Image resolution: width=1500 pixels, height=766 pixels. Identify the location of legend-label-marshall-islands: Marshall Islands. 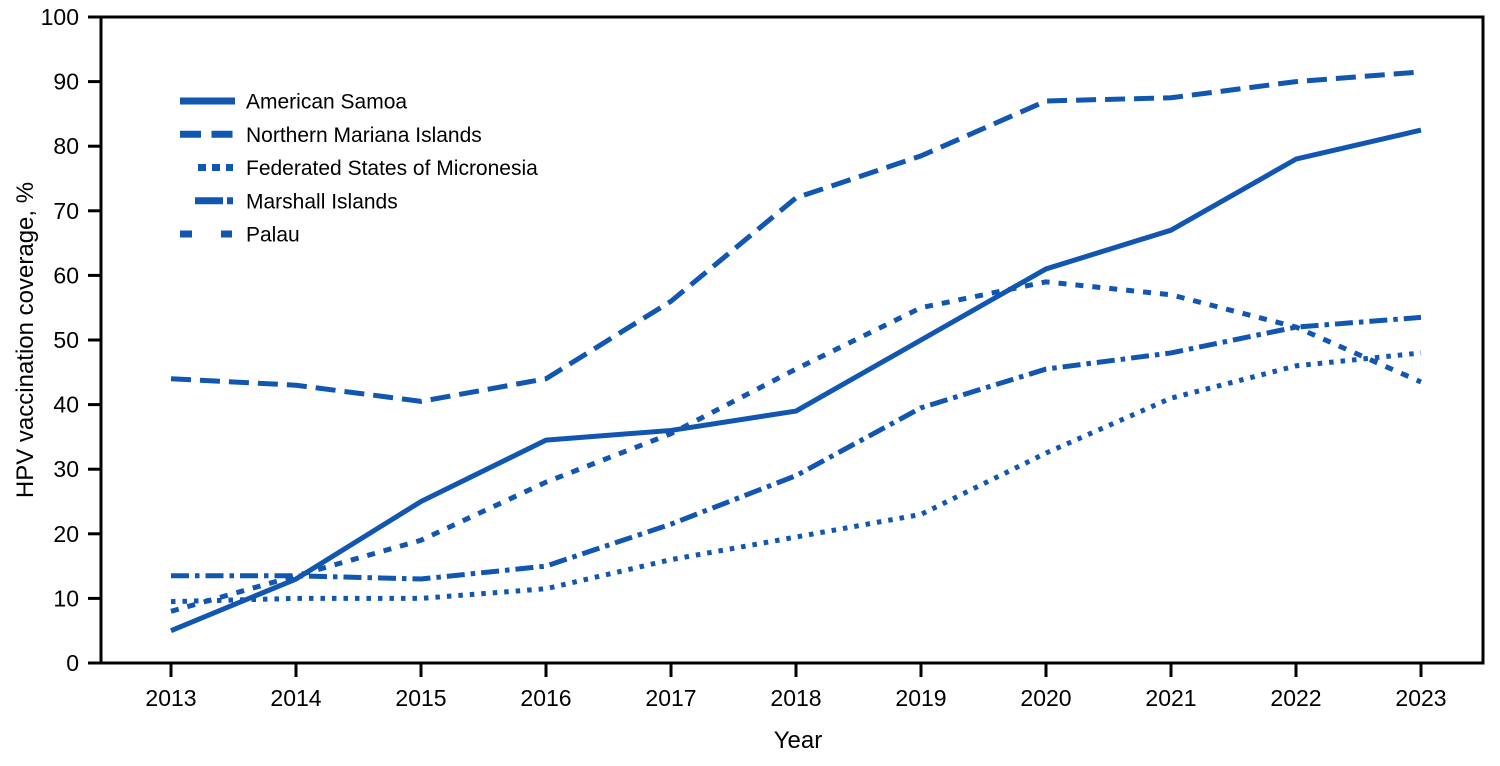
(322, 201).